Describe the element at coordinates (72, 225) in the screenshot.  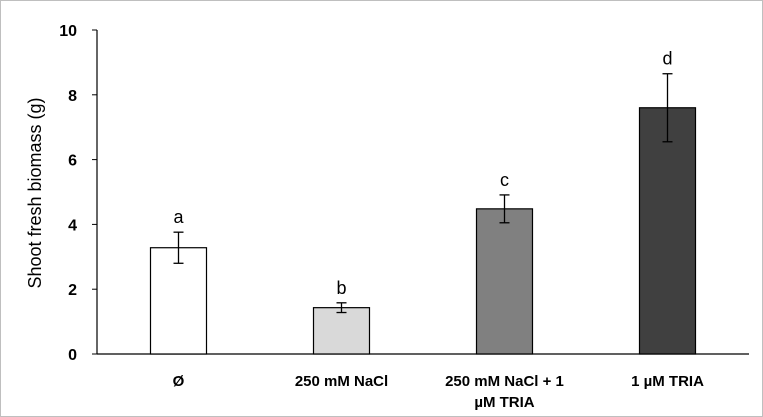
I see `y-tick-label: 4` at that location.